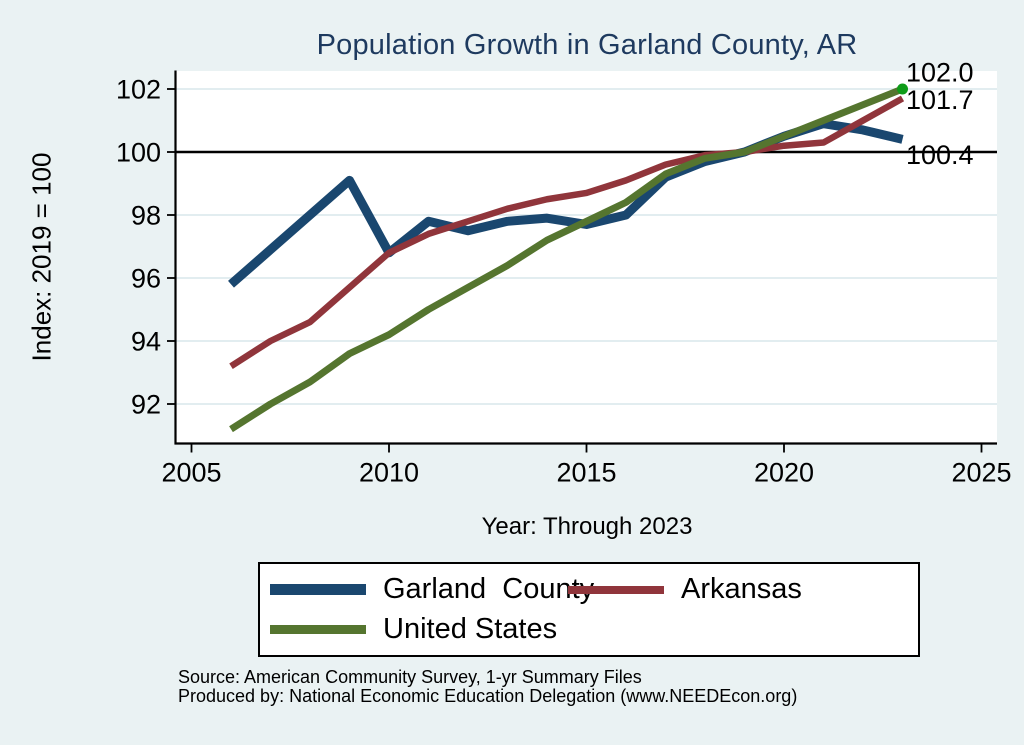  I want to click on x-tick-label-2005: 2005, so click(191, 473).